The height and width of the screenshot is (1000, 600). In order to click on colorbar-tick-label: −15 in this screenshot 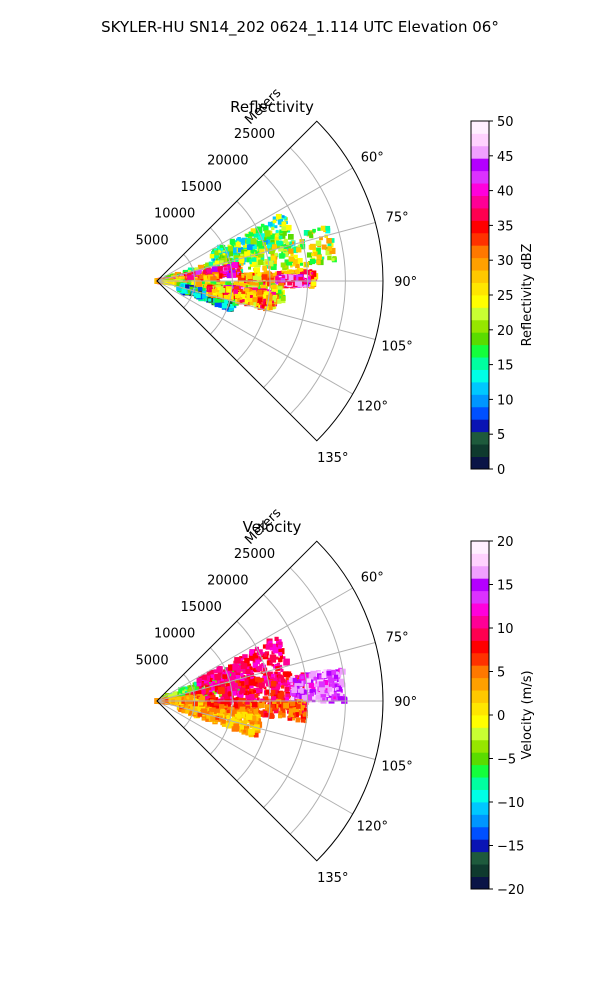, I will do `click(510, 847)`.